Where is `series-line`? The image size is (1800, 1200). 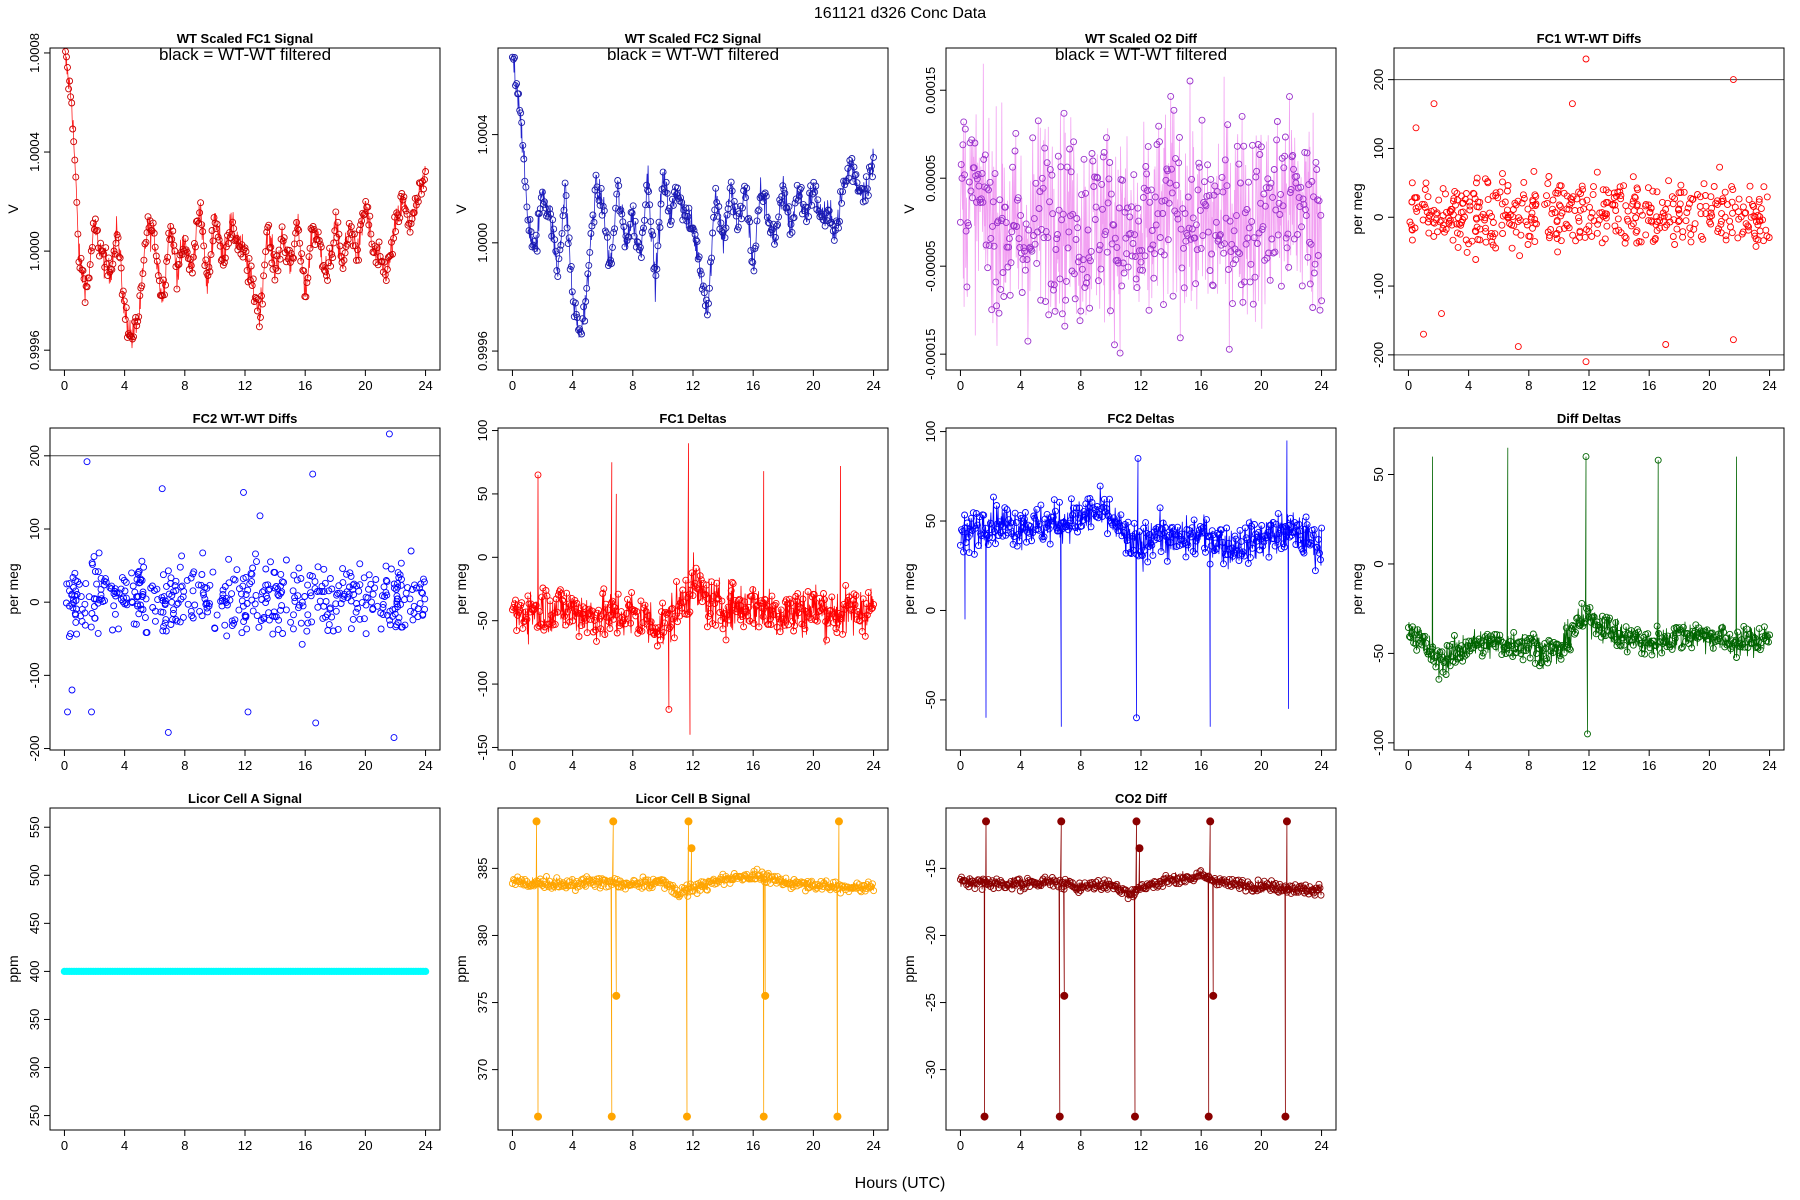 series-line is located at coordinates (245, 198).